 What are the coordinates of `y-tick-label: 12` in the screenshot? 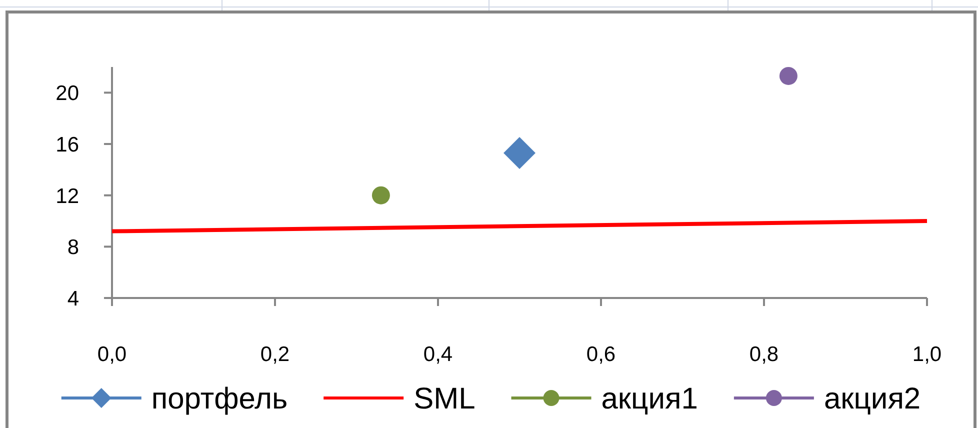 It's located at (67, 196).